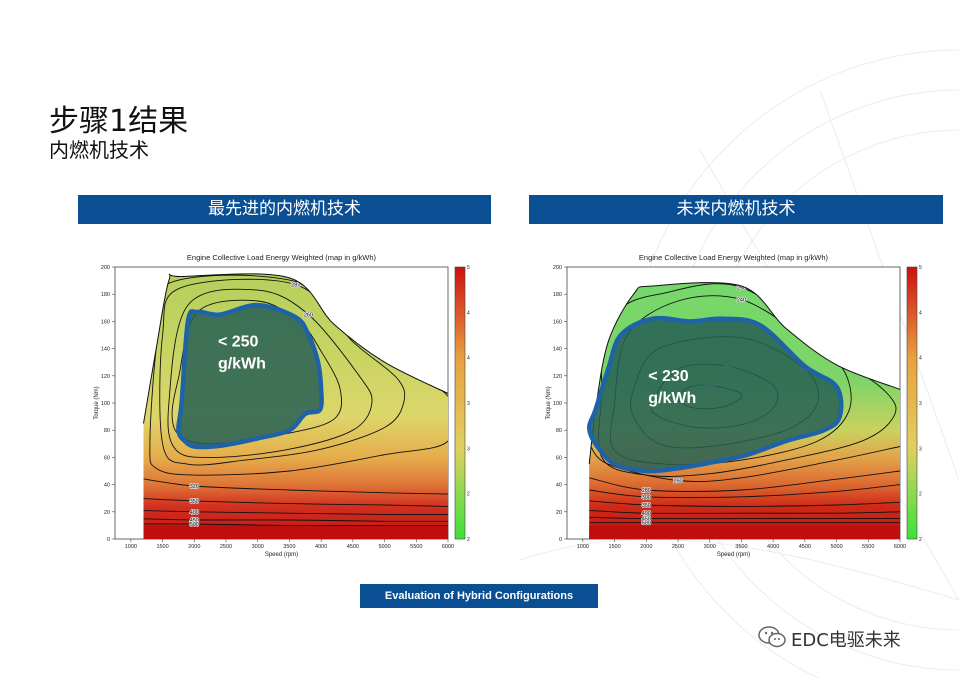 Image resolution: width=959 pixels, height=678 pixels. What do you see at coordinates (194, 487) in the screenshot?
I see `contour-label-320: 320` at bounding box center [194, 487].